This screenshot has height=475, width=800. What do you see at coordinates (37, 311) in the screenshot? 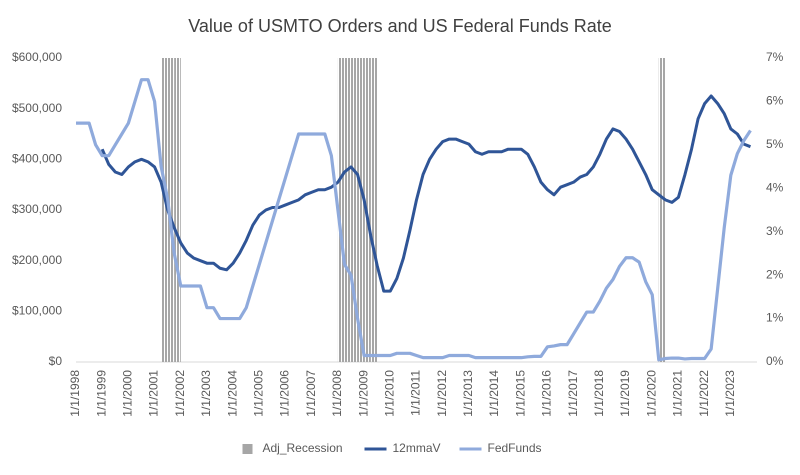
I see `y-tick-label: $100,000` at bounding box center [37, 311].